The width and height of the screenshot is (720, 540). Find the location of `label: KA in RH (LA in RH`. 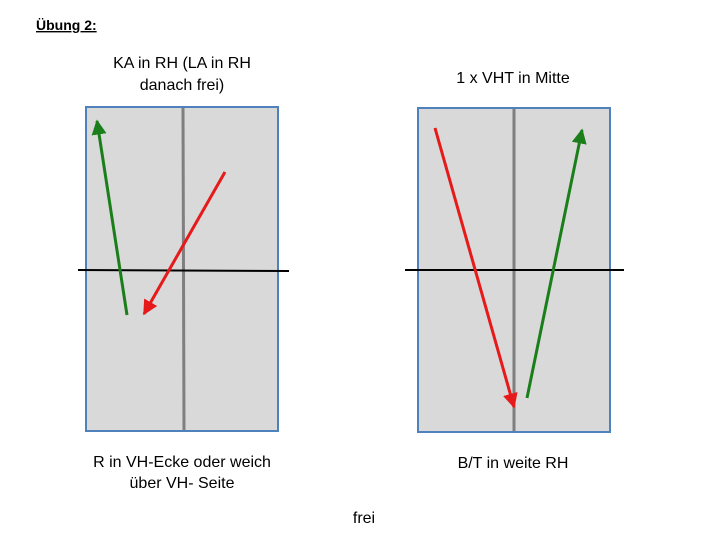

label: KA in RH (LA in RH is located at coordinates (182, 63).